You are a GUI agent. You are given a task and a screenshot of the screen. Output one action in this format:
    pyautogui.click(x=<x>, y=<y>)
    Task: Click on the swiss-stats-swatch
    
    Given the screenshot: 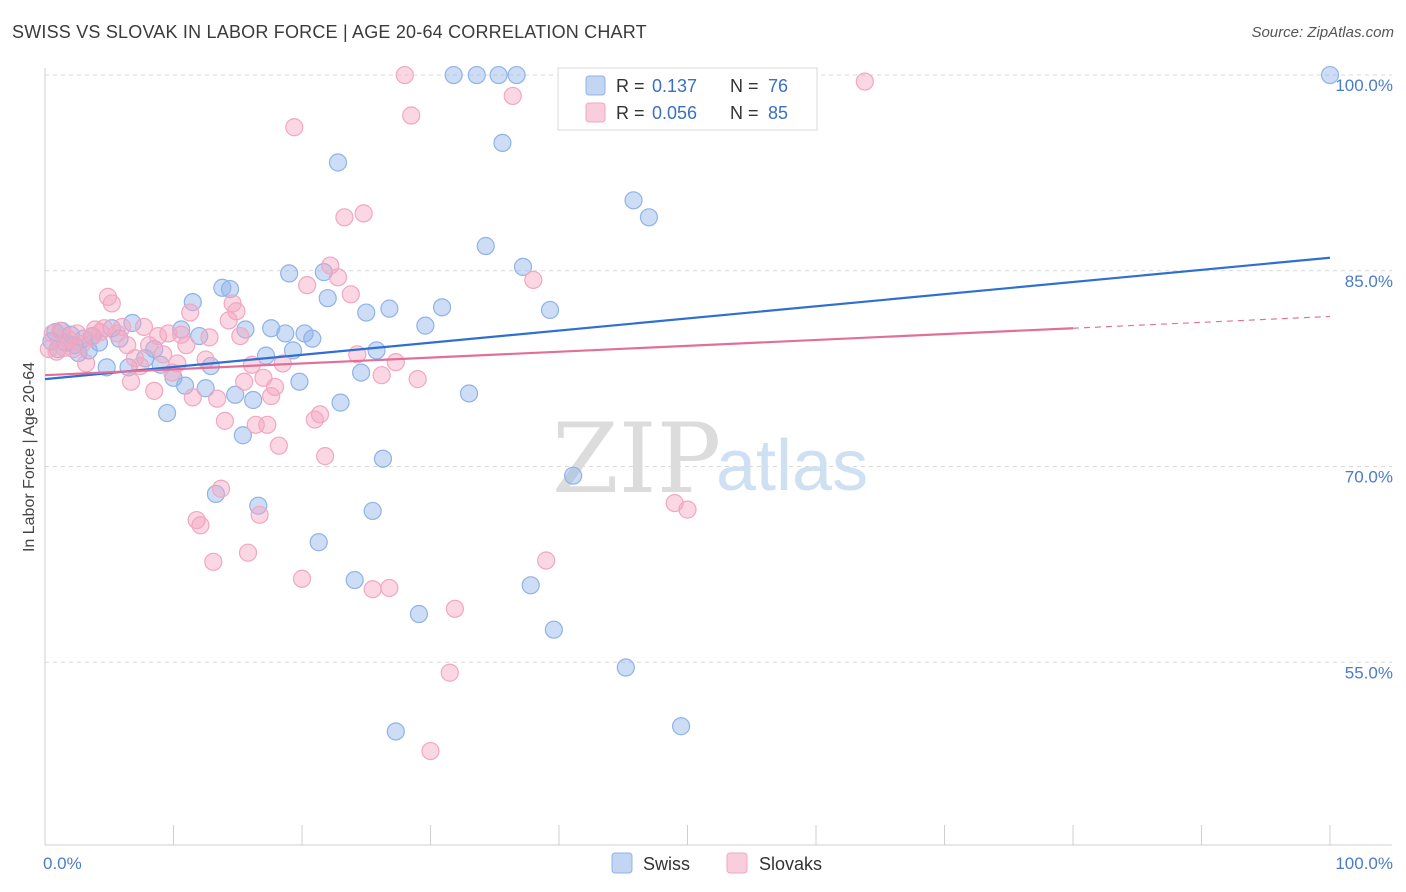 What is the action you would take?
    pyautogui.click(x=595, y=85)
    